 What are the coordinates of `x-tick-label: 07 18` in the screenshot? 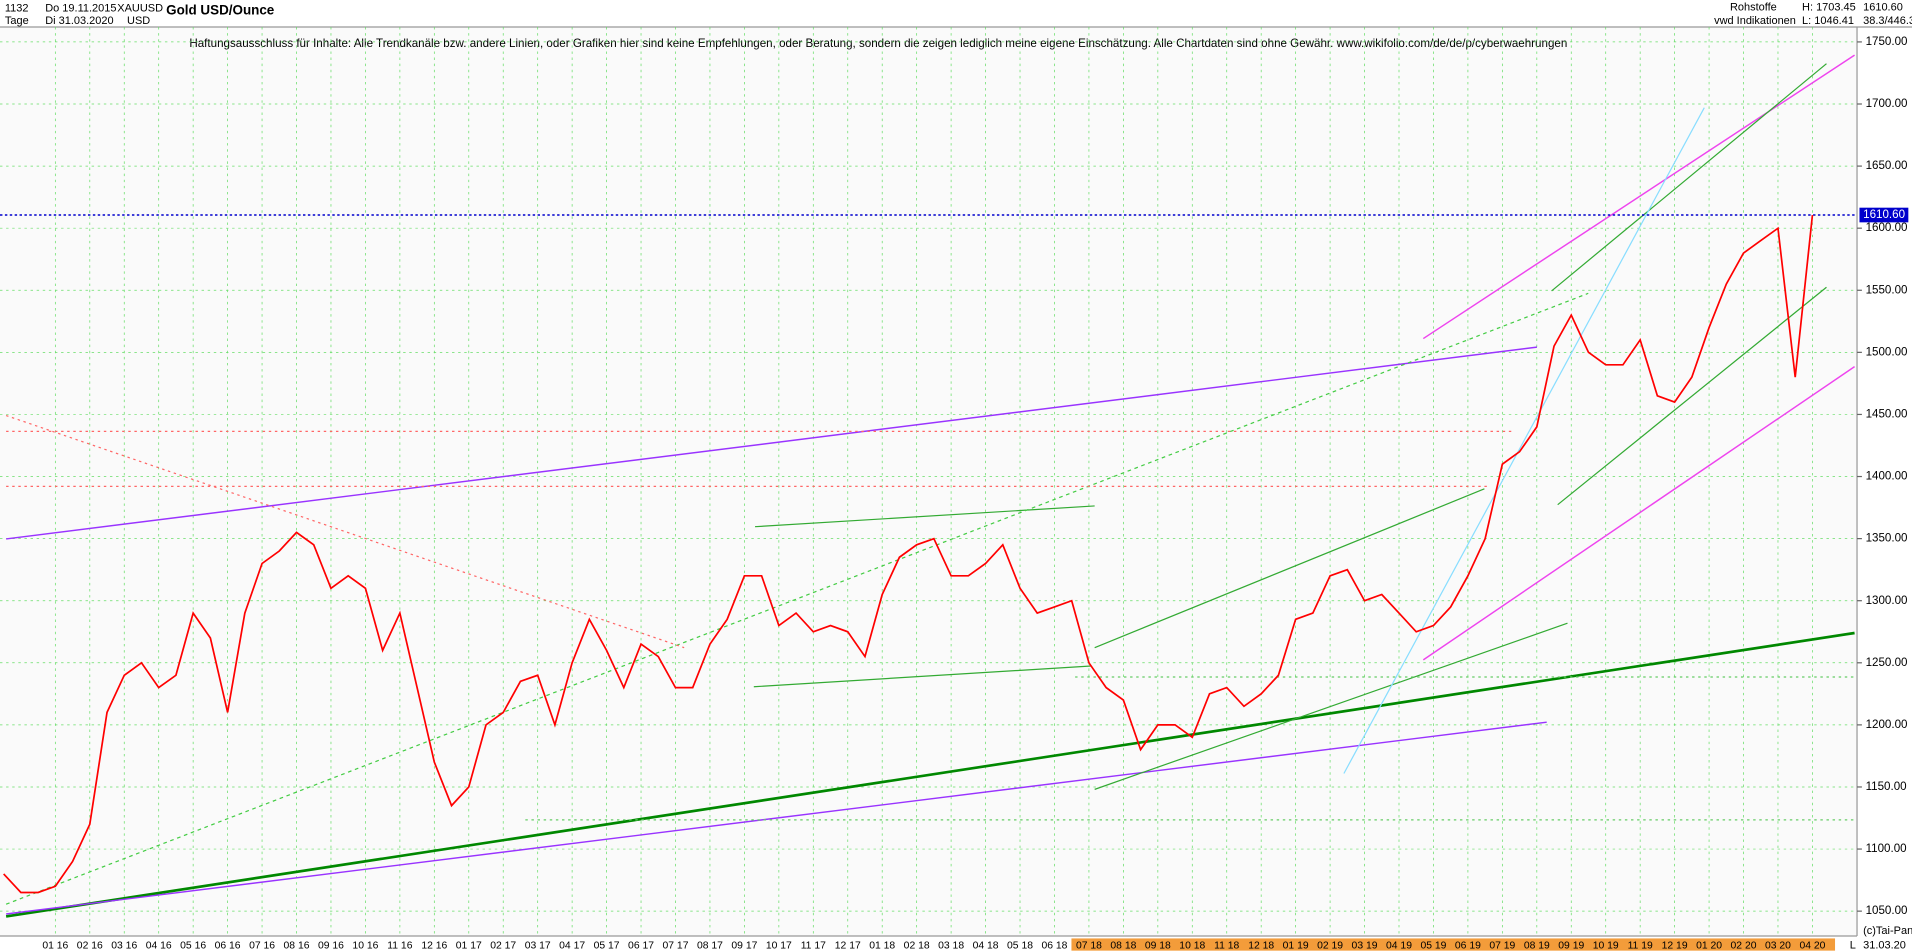 It's located at (1089, 945).